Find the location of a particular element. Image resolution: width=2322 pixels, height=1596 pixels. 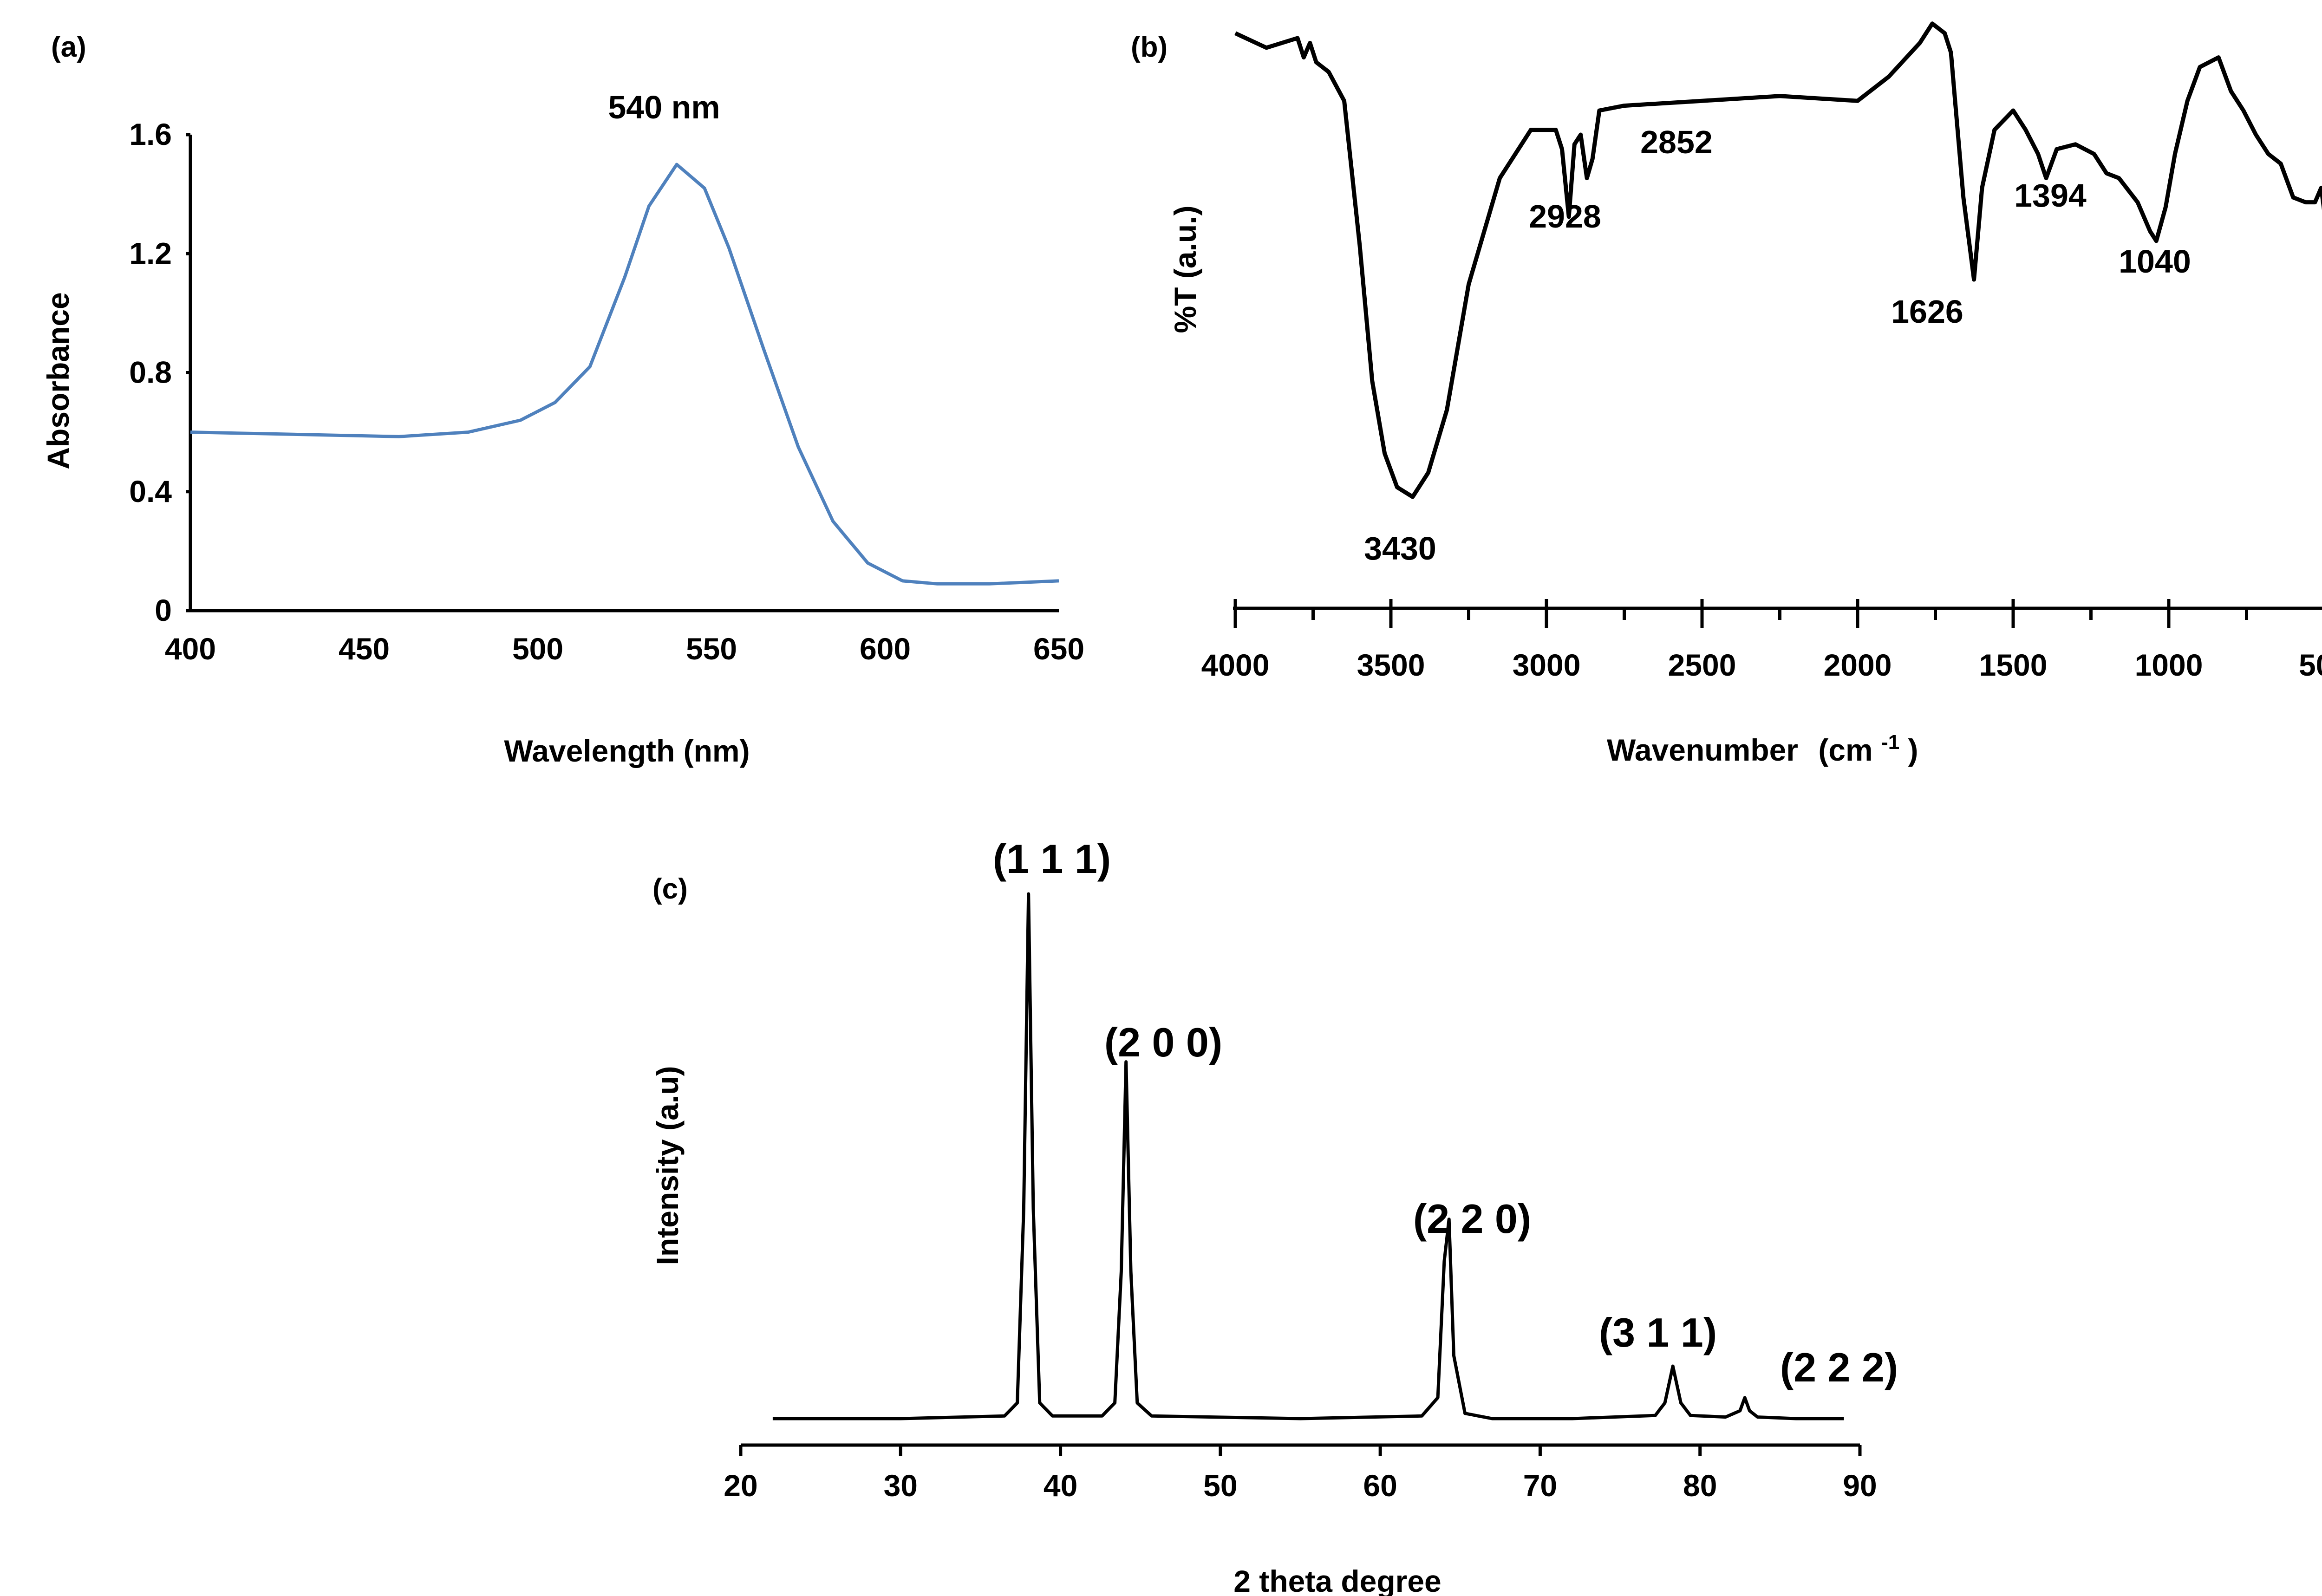

panel-c-x-tick-label: 30 is located at coordinates (901, 1485).